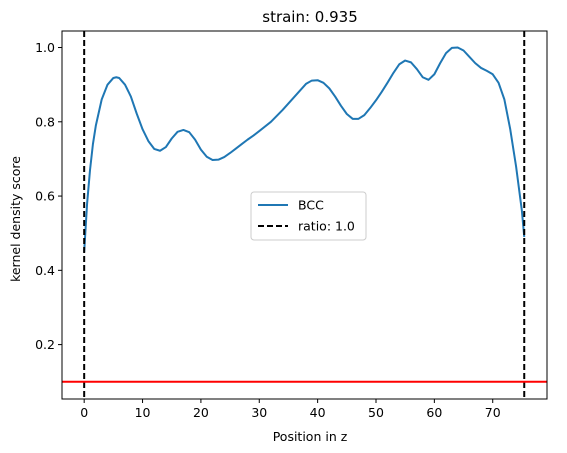 This screenshot has width=567, height=453. I want to click on y-tick-label: 0.4, so click(45, 270).